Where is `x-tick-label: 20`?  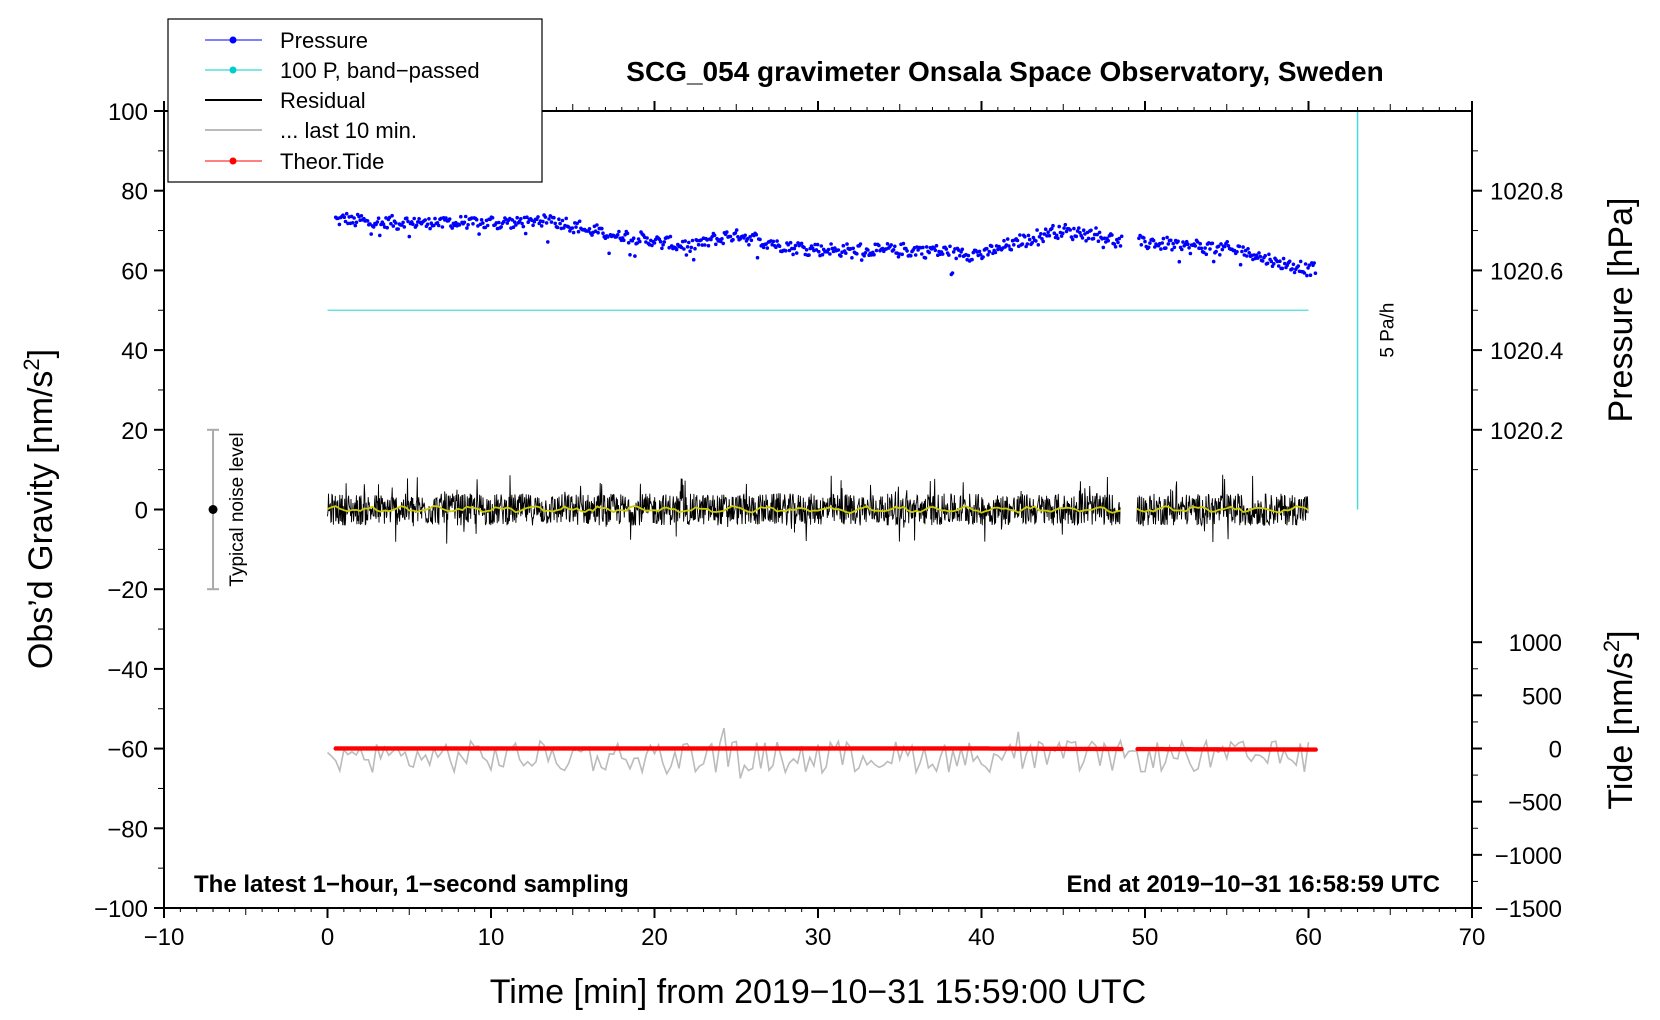 x-tick-label: 20 is located at coordinates (654, 937).